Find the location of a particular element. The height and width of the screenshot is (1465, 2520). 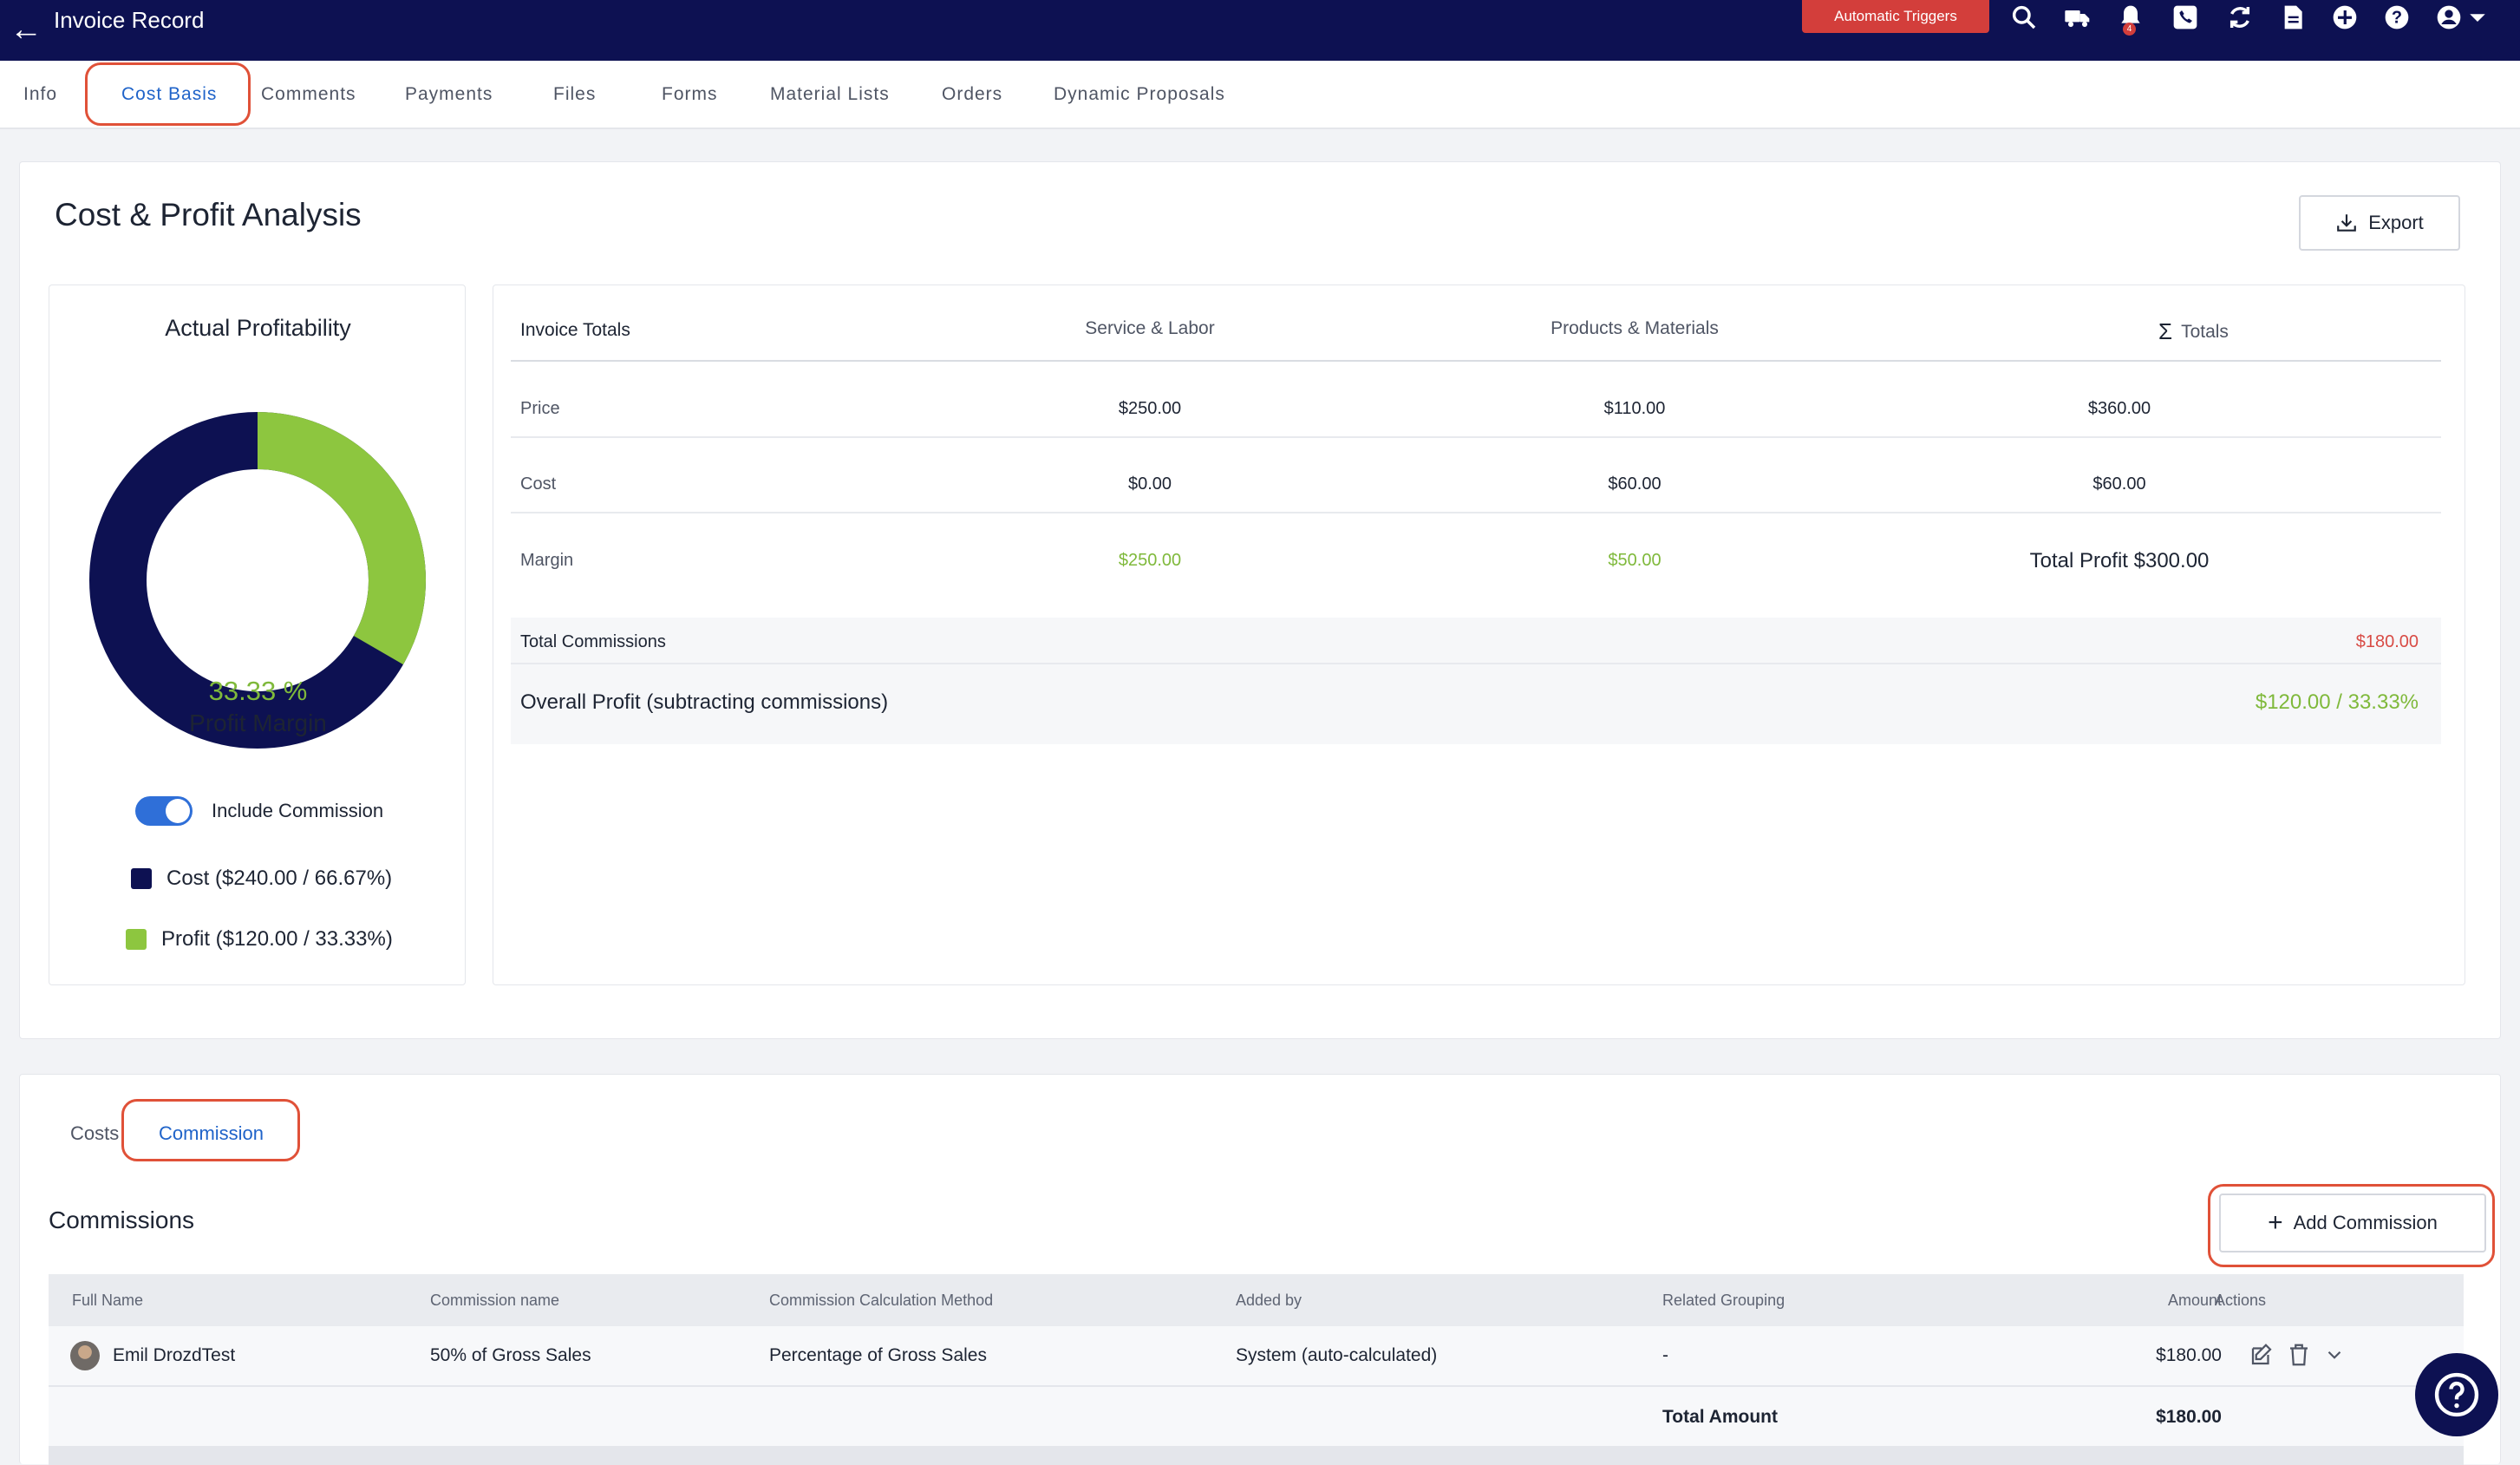

col-full-name: Full Name is located at coordinates (108, 1300).